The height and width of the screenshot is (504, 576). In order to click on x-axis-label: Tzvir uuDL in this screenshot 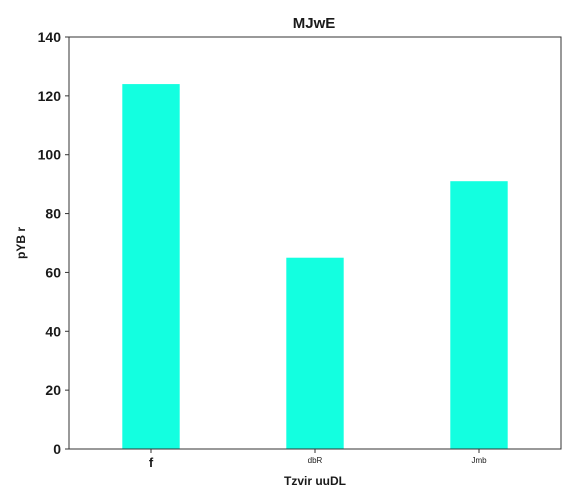, I will do `click(315, 481)`.